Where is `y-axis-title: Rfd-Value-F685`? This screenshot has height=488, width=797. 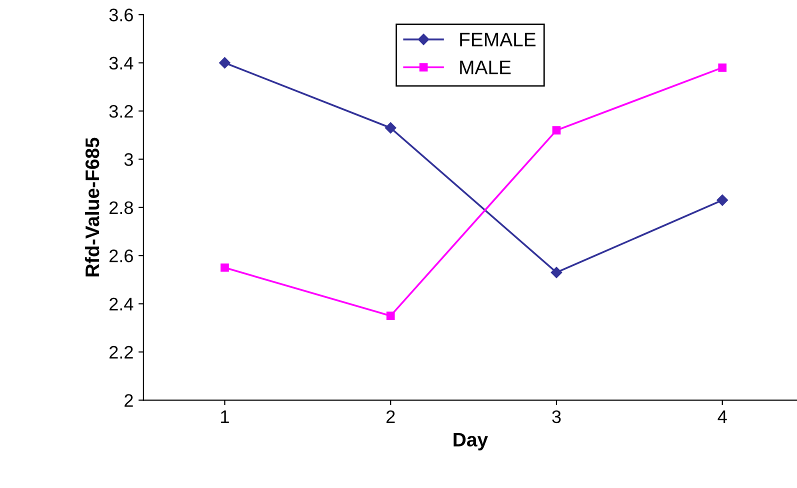
y-axis-title: Rfd-Value-F685 is located at coordinates (92, 207).